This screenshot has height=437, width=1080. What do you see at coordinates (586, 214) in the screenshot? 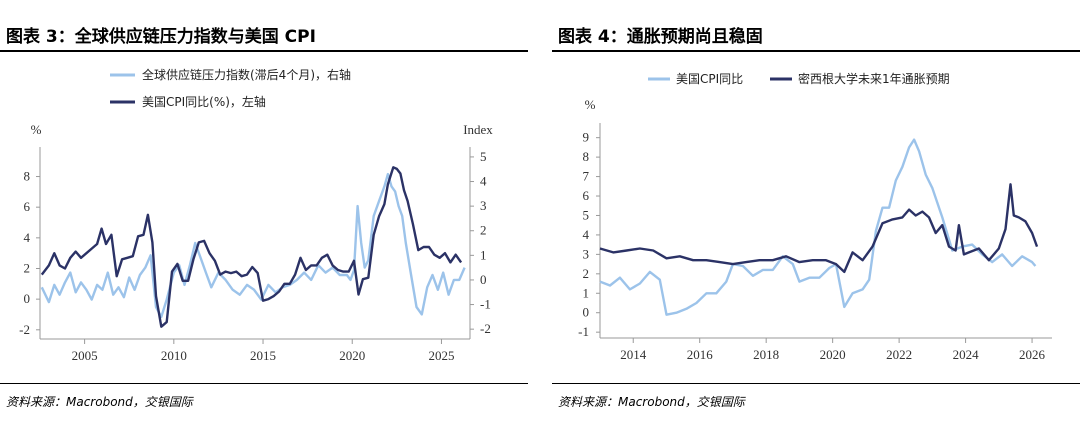
I see `y-tick-label: 5` at bounding box center [586, 214].